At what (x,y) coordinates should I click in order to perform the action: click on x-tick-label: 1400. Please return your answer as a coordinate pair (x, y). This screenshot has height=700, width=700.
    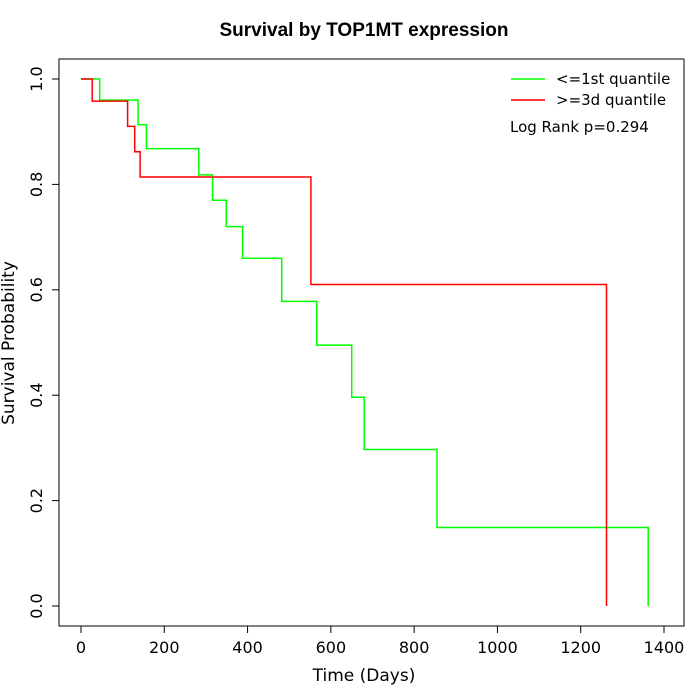
    Looking at the image, I should click on (664, 647).